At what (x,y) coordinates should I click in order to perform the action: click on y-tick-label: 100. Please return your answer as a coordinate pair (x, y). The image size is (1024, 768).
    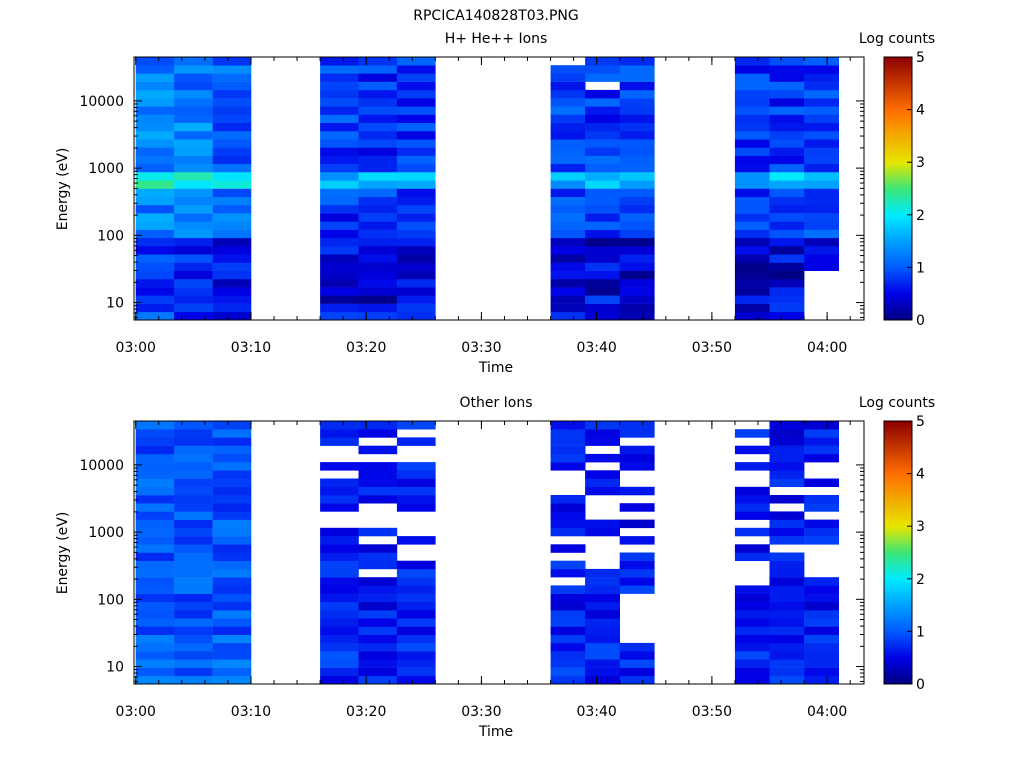
    Looking at the image, I should click on (110, 236).